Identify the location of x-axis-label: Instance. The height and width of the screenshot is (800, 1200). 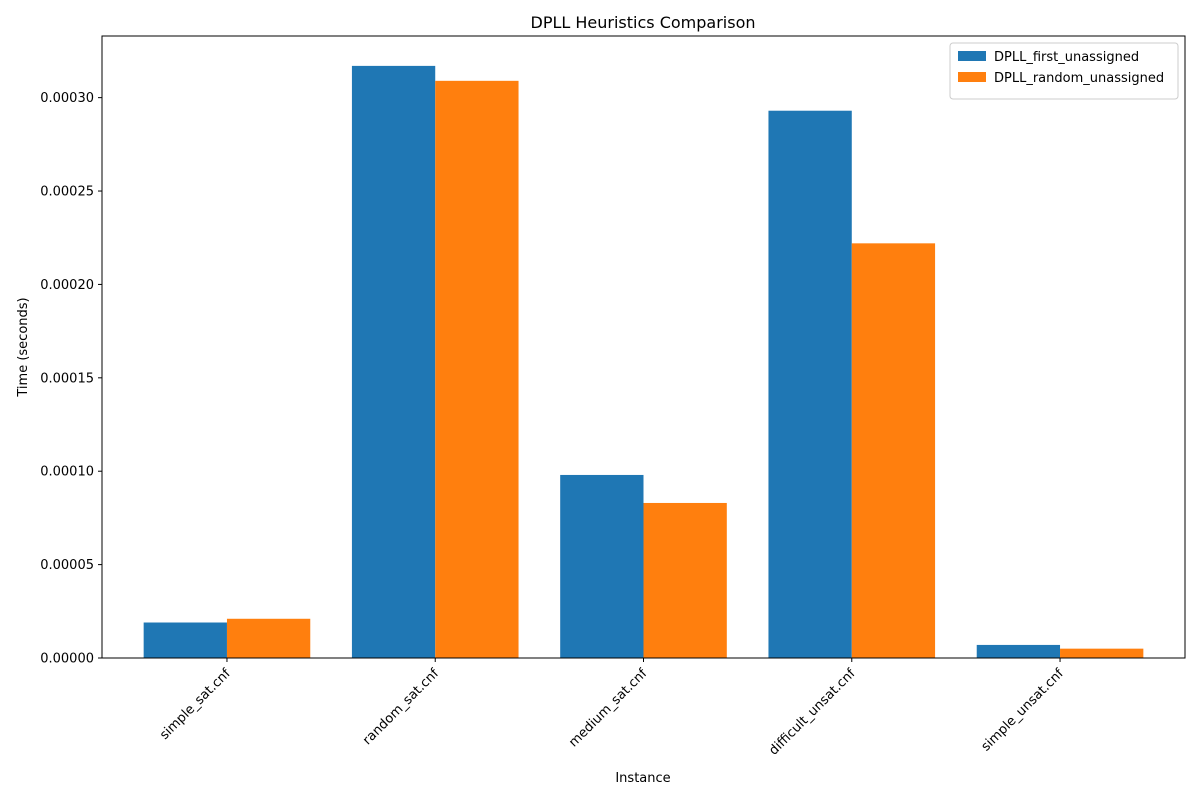
(642, 778).